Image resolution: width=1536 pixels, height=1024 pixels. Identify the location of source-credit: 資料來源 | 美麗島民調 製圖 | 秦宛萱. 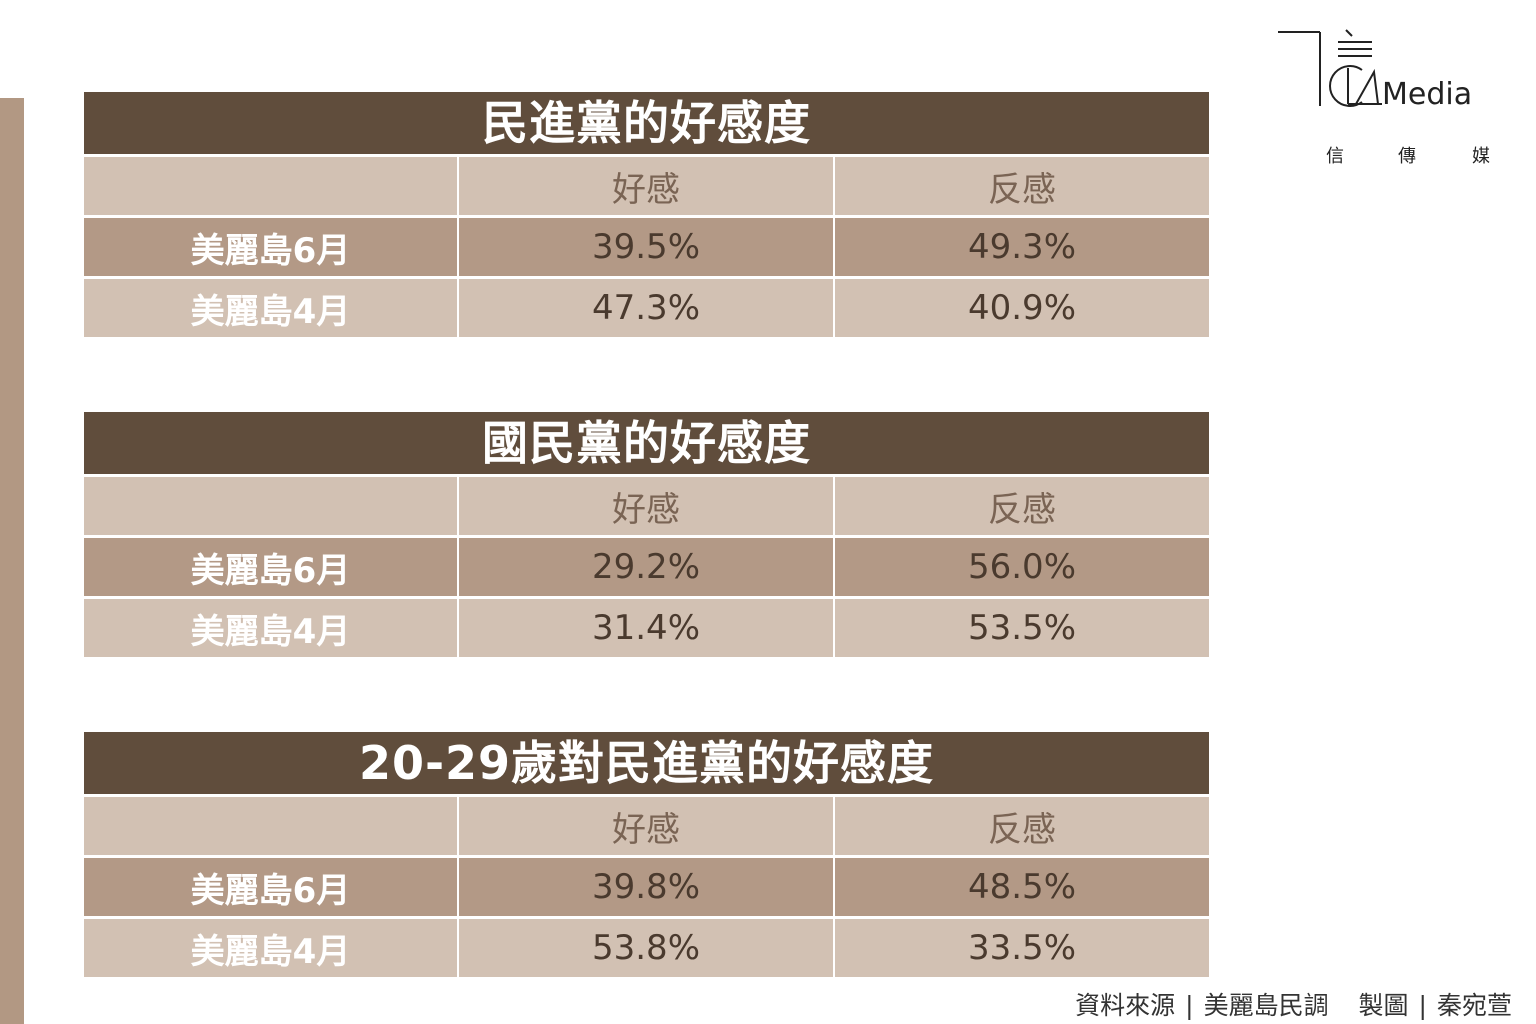
(1293, 1004).